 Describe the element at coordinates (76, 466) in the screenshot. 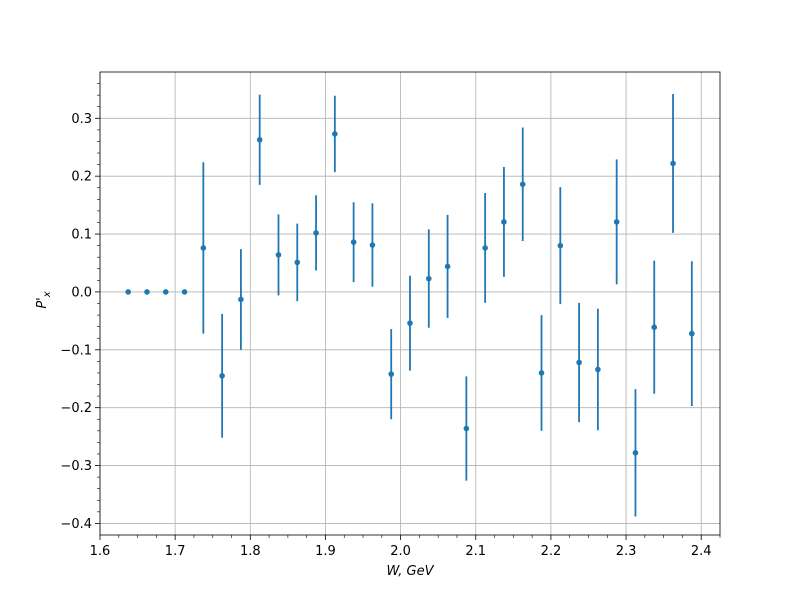

I see `y-tick-label: −0.3` at that location.